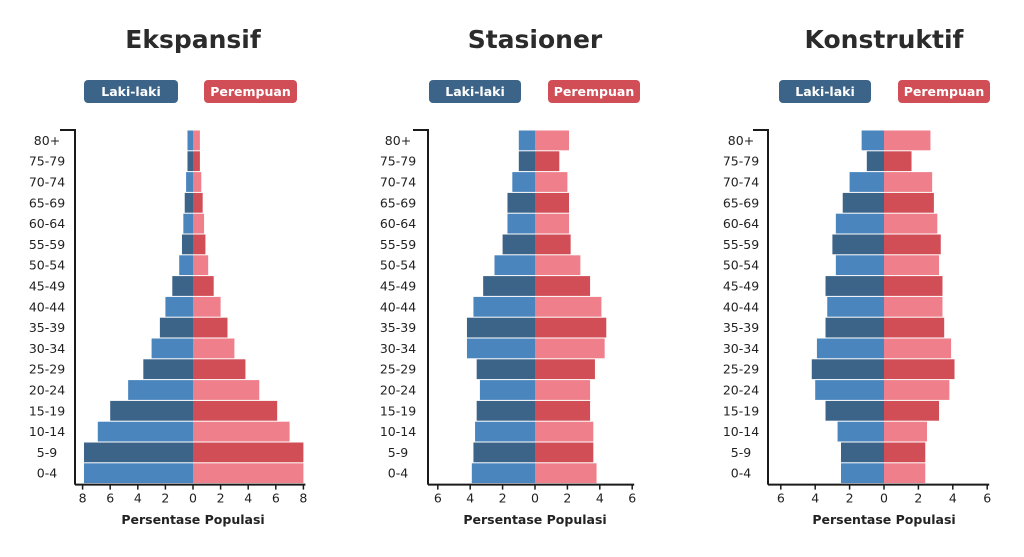 The width and height of the screenshot is (1024, 557). Describe the element at coordinates (68, 307) in the screenshot. I see `y-axis-line` at that location.